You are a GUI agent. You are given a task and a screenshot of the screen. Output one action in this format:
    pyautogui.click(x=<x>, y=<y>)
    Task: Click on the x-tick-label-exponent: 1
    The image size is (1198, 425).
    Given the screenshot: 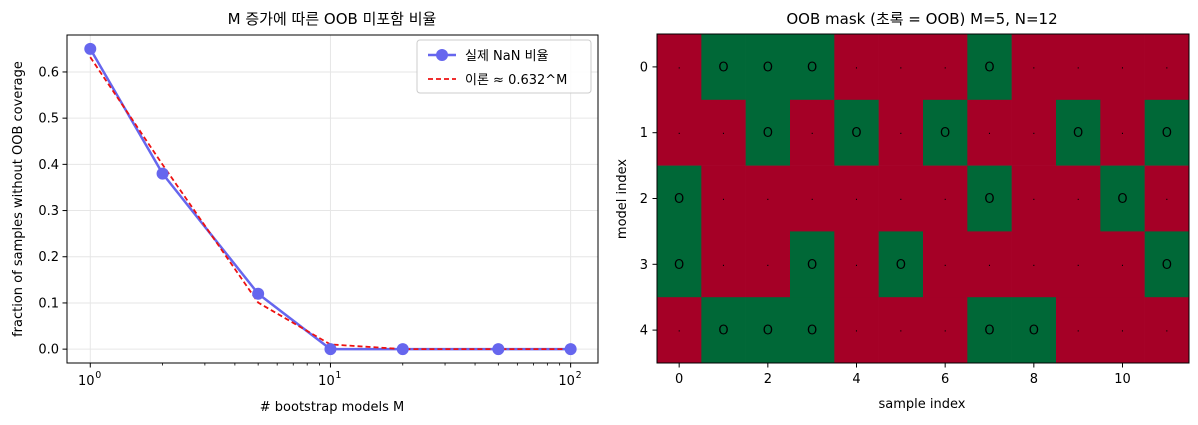 What is the action you would take?
    pyautogui.click(x=338, y=375)
    